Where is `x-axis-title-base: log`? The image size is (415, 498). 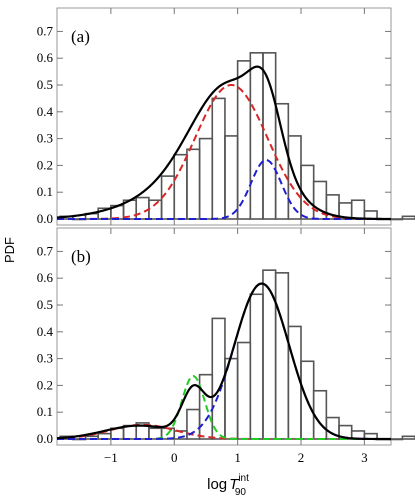 x-axis-title-base: log is located at coordinates (217, 484).